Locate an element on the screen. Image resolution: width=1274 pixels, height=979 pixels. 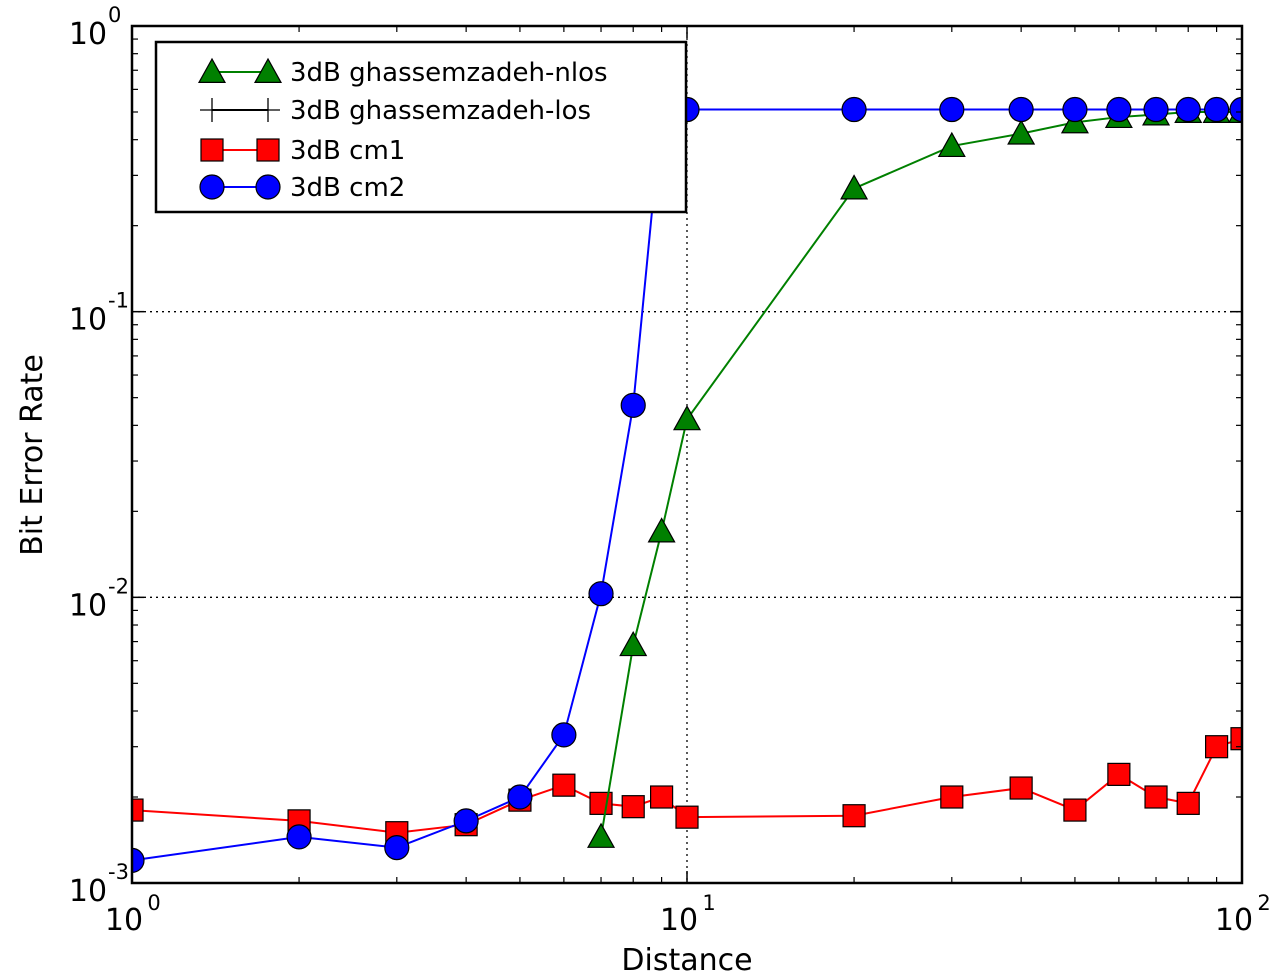
legend-entry: 3dB ghassemzadeh-nlos is located at coordinates (402, 72).